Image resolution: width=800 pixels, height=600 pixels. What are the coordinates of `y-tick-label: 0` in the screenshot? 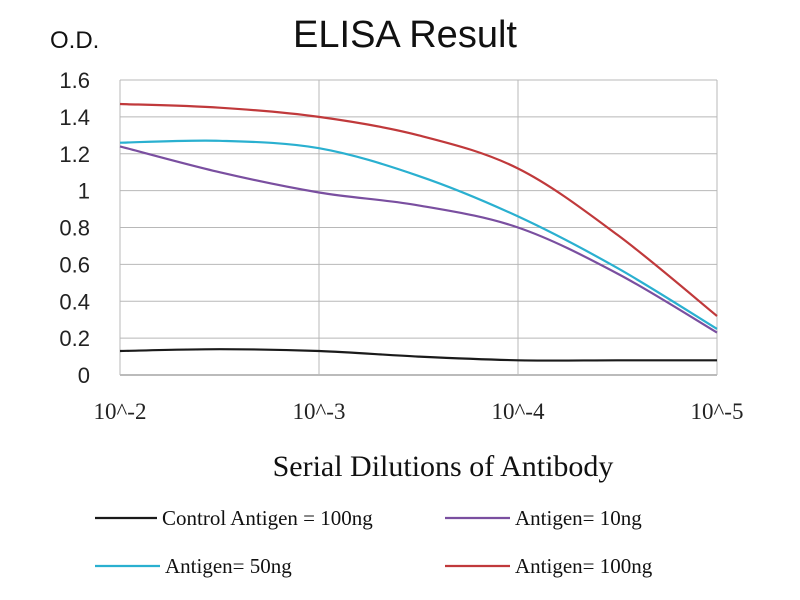 It's located at (84, 375).